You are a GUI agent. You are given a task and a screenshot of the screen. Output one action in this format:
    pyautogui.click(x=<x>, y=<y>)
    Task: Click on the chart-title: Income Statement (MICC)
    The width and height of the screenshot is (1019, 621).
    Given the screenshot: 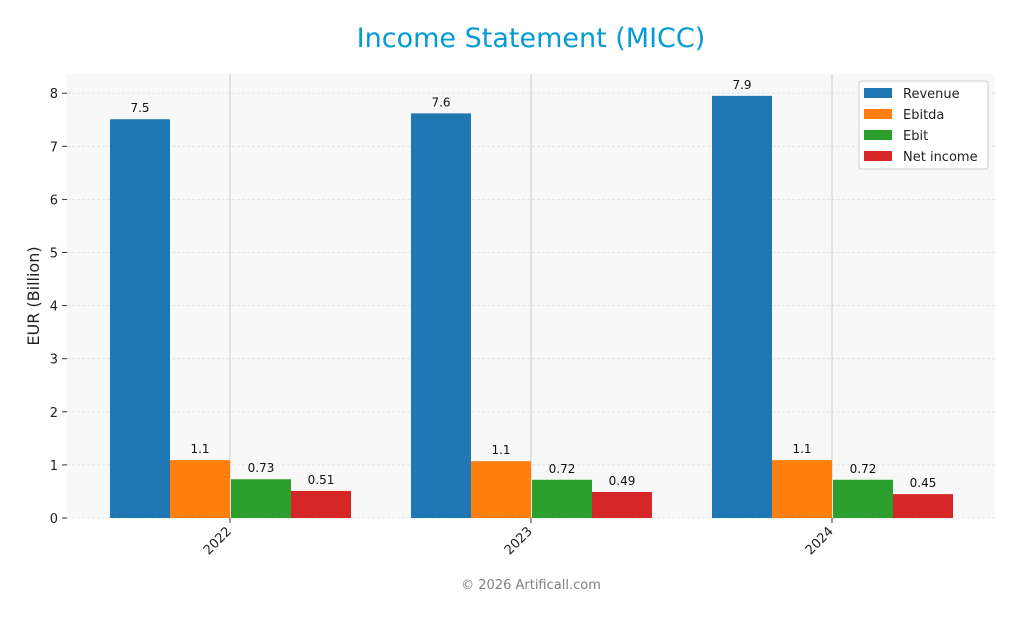 What is the action you would take?
    pyautogui.click(x=531, y=38)
    